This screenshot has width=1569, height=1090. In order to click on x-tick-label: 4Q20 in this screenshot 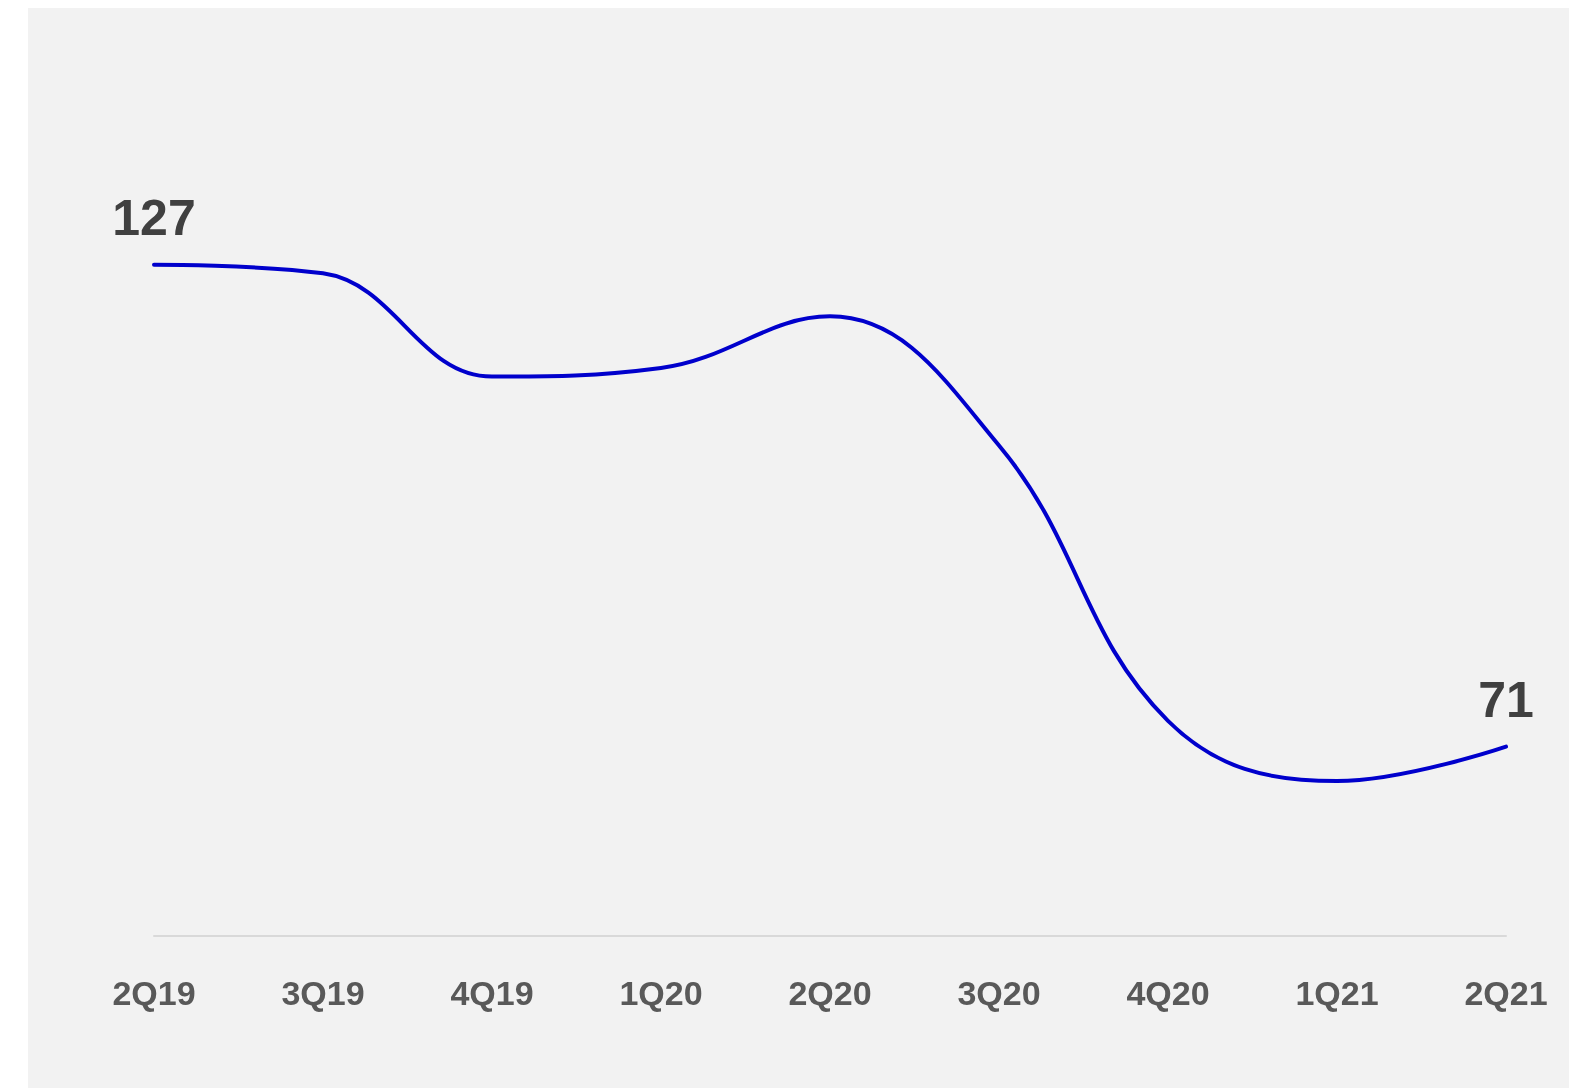, I will do `click(1168, 993)`.